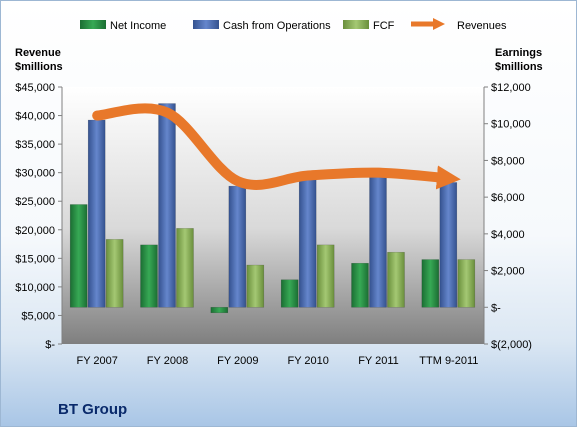 The width and height of the screenshot is (577, 428). Describe the element at coordinates (508, 235) in the screenshot. I see `right-tick-label: $4,000` at that location.